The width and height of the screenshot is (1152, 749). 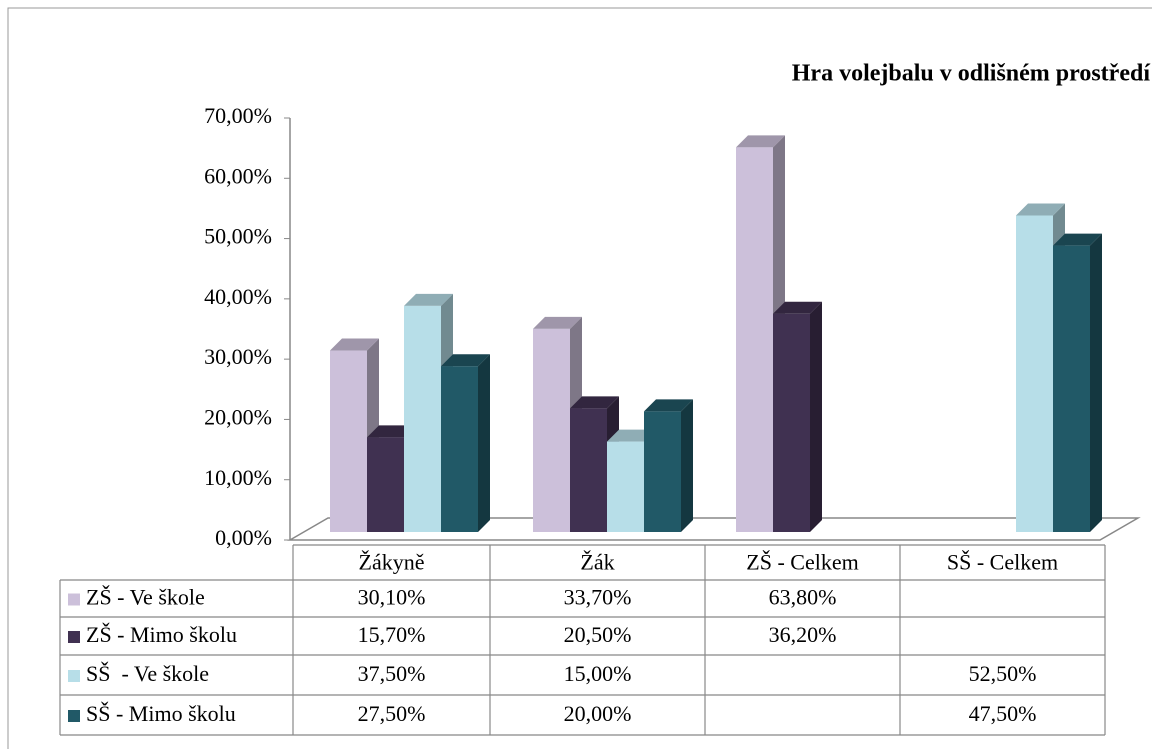 I want to click on data-label: 20,00%, so click(x=598, y=713).